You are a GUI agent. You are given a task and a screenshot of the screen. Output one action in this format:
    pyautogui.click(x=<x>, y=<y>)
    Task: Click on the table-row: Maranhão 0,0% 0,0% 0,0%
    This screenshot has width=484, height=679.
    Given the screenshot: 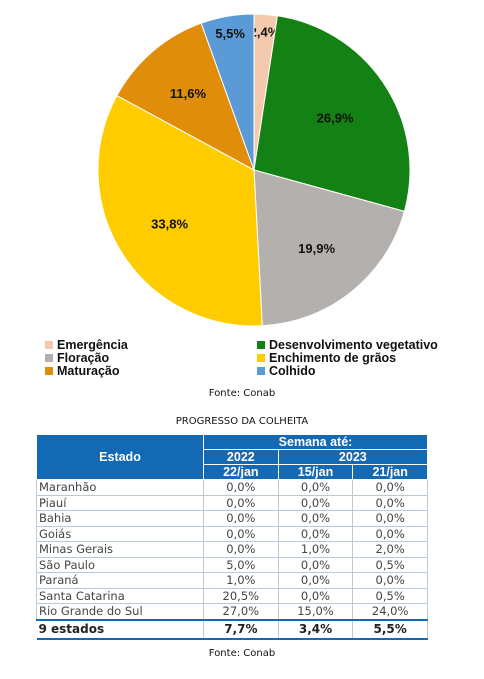 What is the action you would take?
    pyautogui.click(x=232, y=487)
    